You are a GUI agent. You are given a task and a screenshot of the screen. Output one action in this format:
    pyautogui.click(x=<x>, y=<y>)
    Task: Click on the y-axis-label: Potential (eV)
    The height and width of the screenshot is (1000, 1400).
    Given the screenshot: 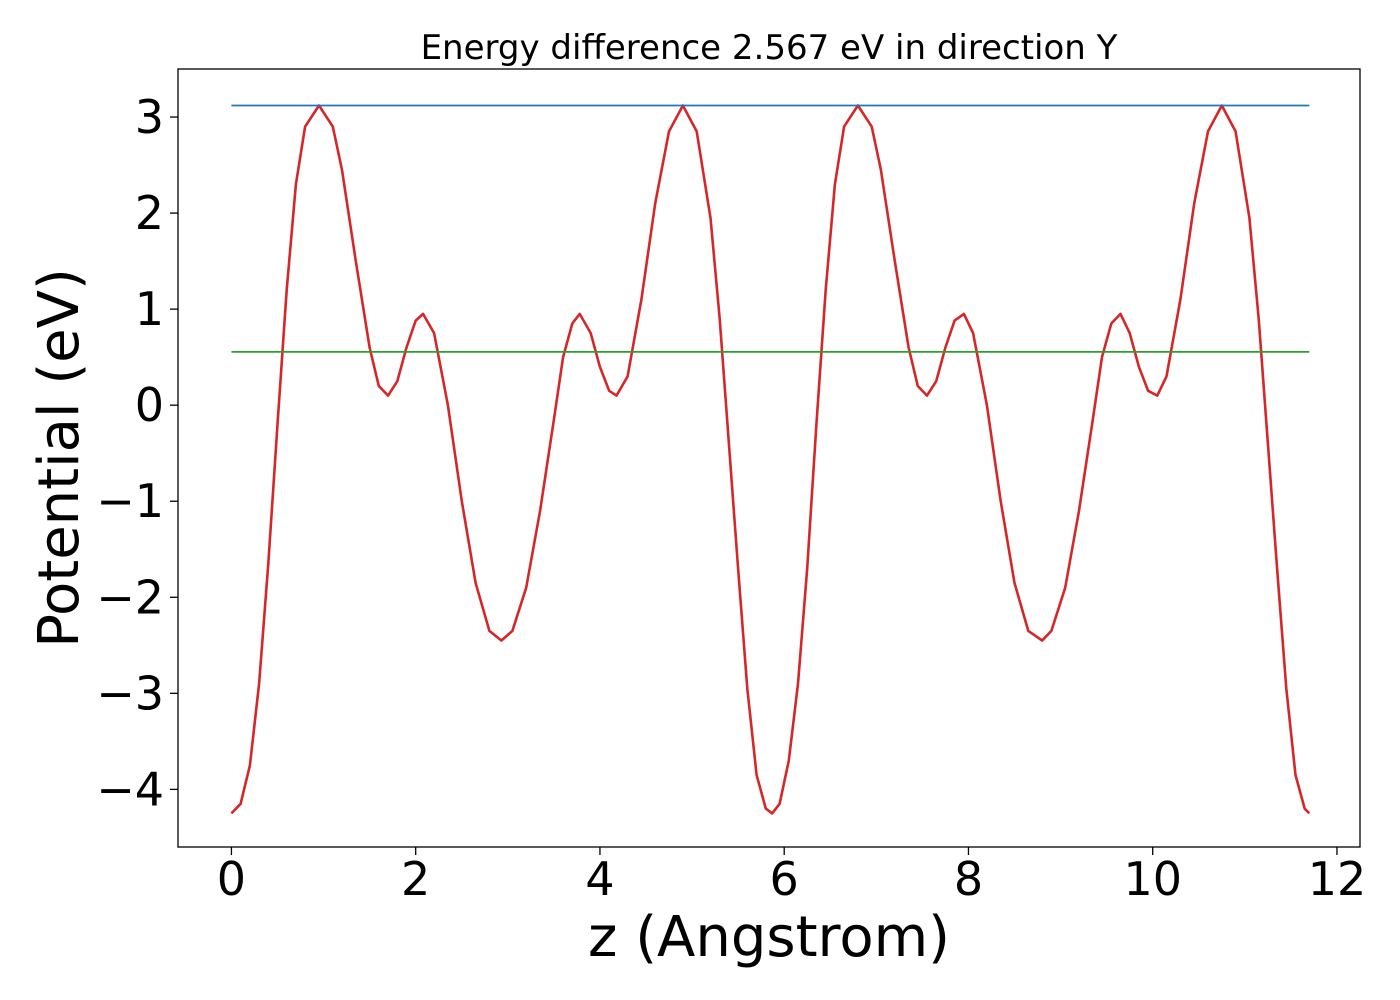 What is the action you would take?
    pyautogui.click(x=59, y=458)
    